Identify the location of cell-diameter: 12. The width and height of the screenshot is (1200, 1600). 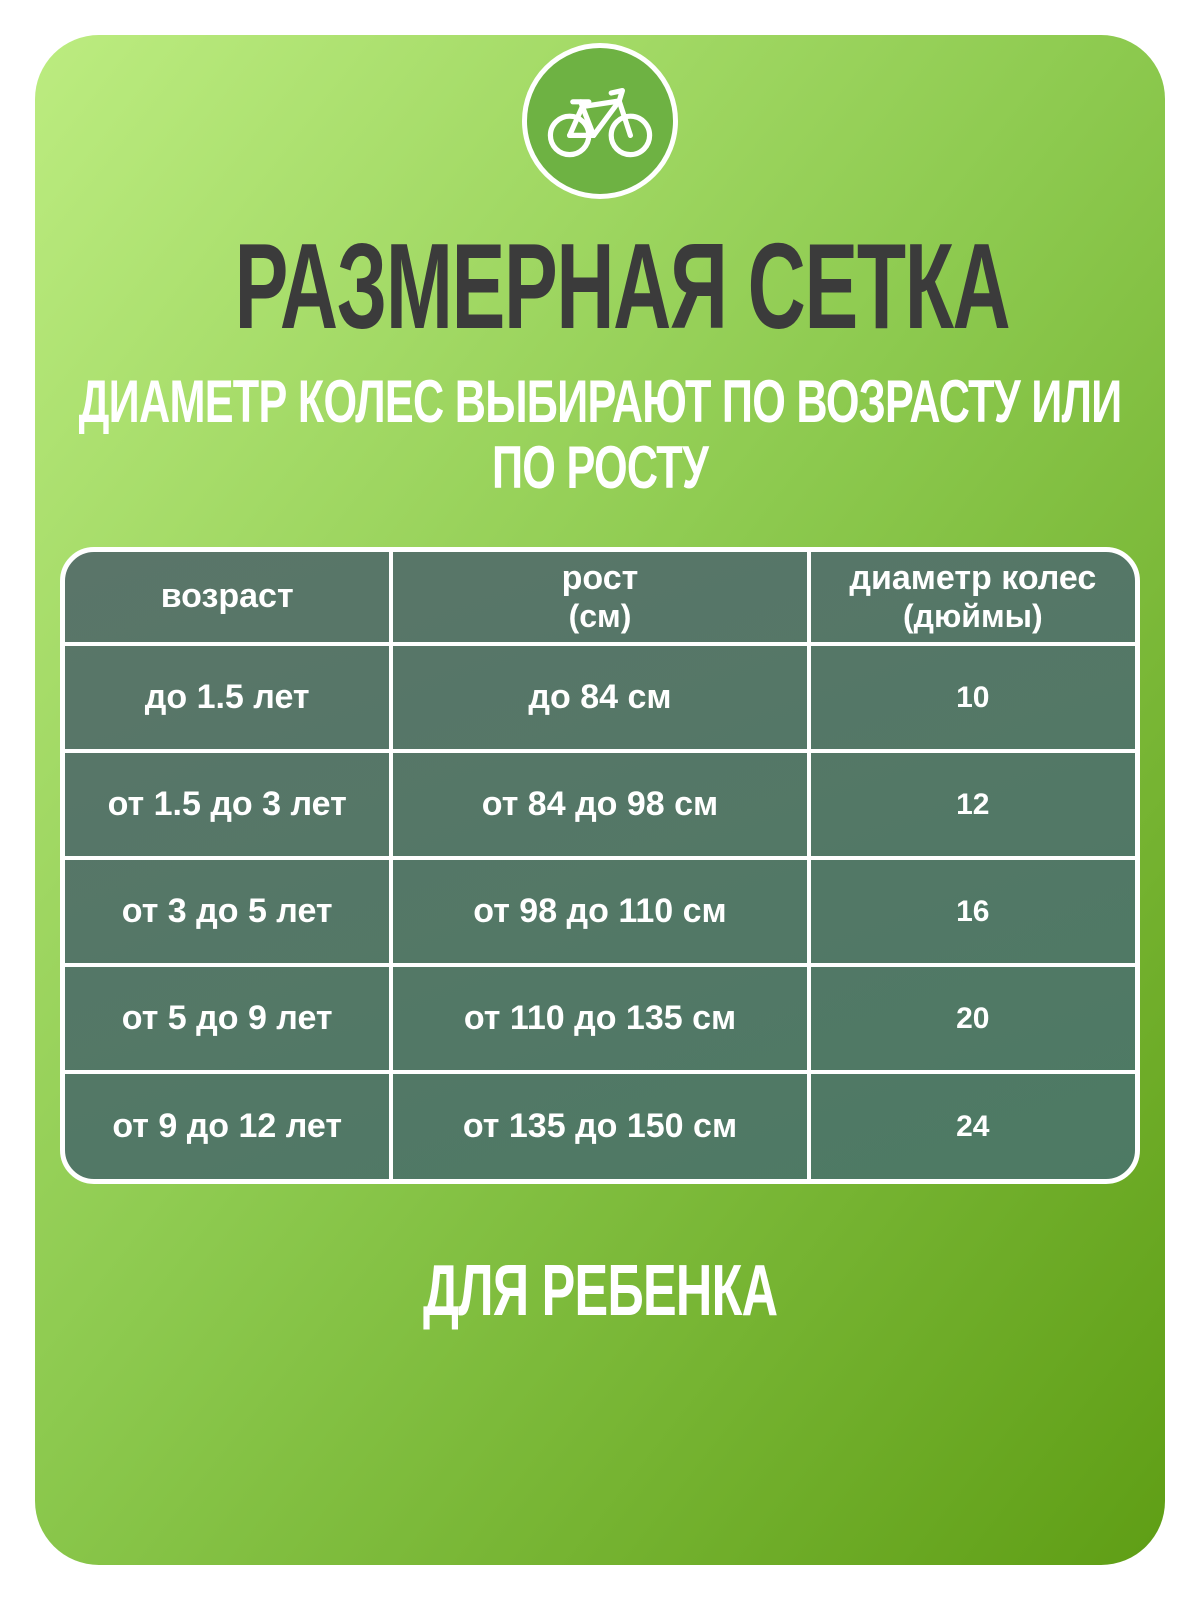
(970, 804).